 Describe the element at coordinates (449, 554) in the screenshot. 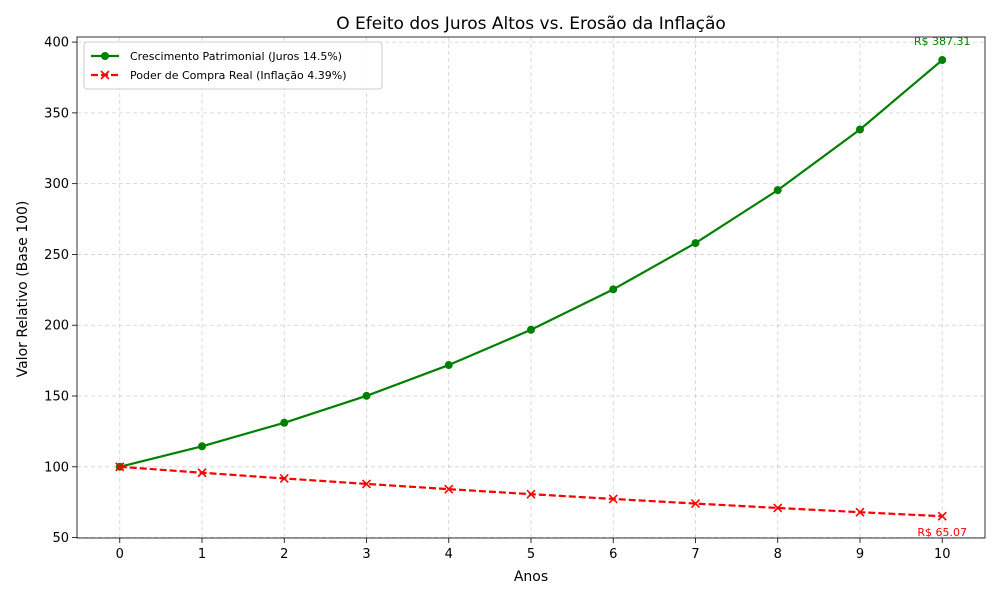

I see `x-tick-label: 4` at that location.